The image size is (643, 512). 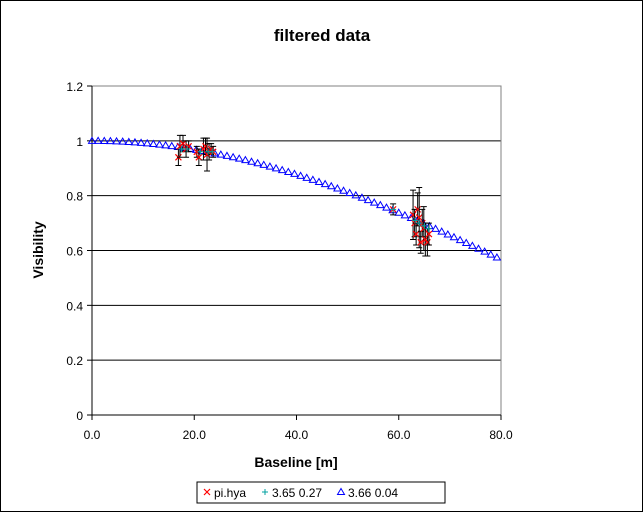 What do you see at coordinates (92, 435) in the screenshot?
I see `x-tick-label: 0.0` at bounding box center [92, 435].